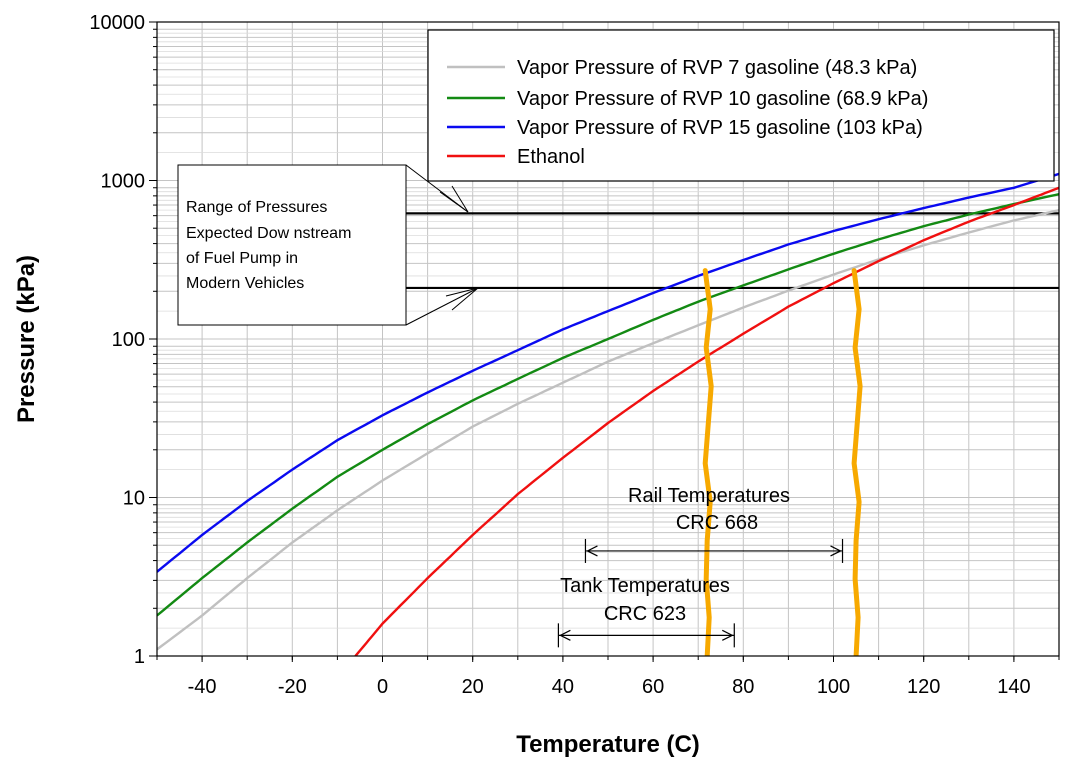 The width and height of the screenshot is (1065, 772). Describe the element at coordinates (1013, 687) in the screenshot. I see `x-tick-label: 140` at that location.